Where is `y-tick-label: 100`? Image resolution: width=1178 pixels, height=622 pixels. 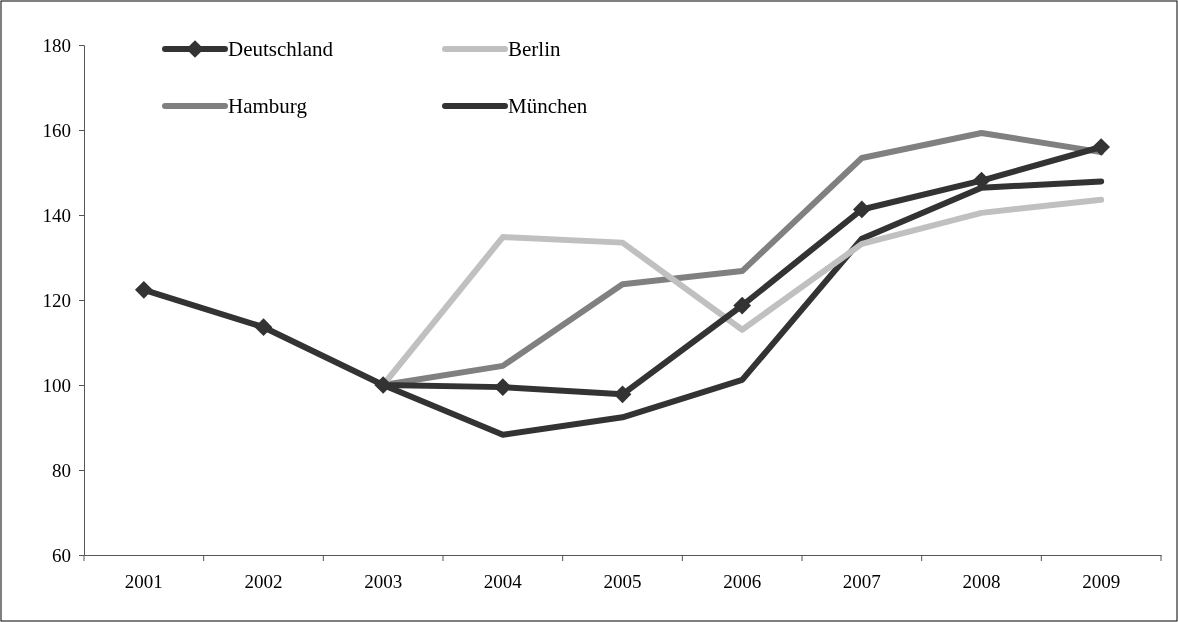
y-tick-label: 100 is located at coordinates (56, 385).